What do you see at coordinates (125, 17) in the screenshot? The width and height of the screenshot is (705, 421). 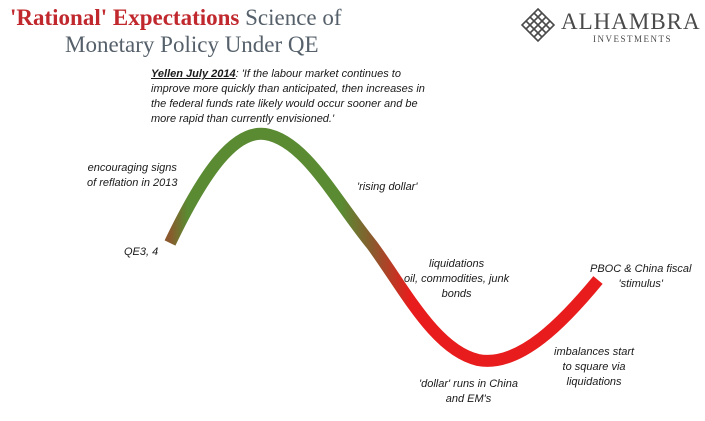 I see `title-highlight: 'Rational' Expectations` at bounding box center [125, 17].